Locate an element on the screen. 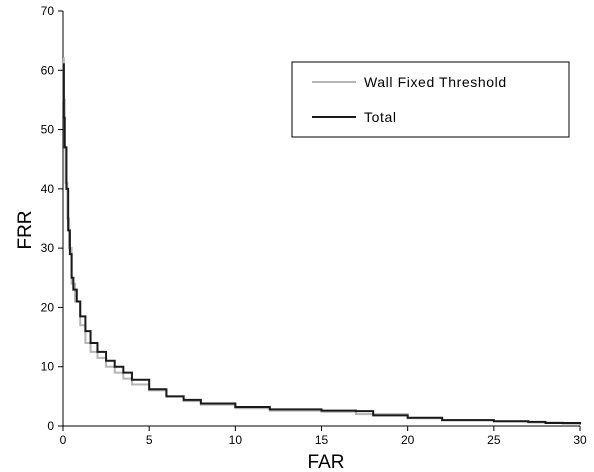 The image size is (594, 472). legend-box is located at coordinates (430, 99).